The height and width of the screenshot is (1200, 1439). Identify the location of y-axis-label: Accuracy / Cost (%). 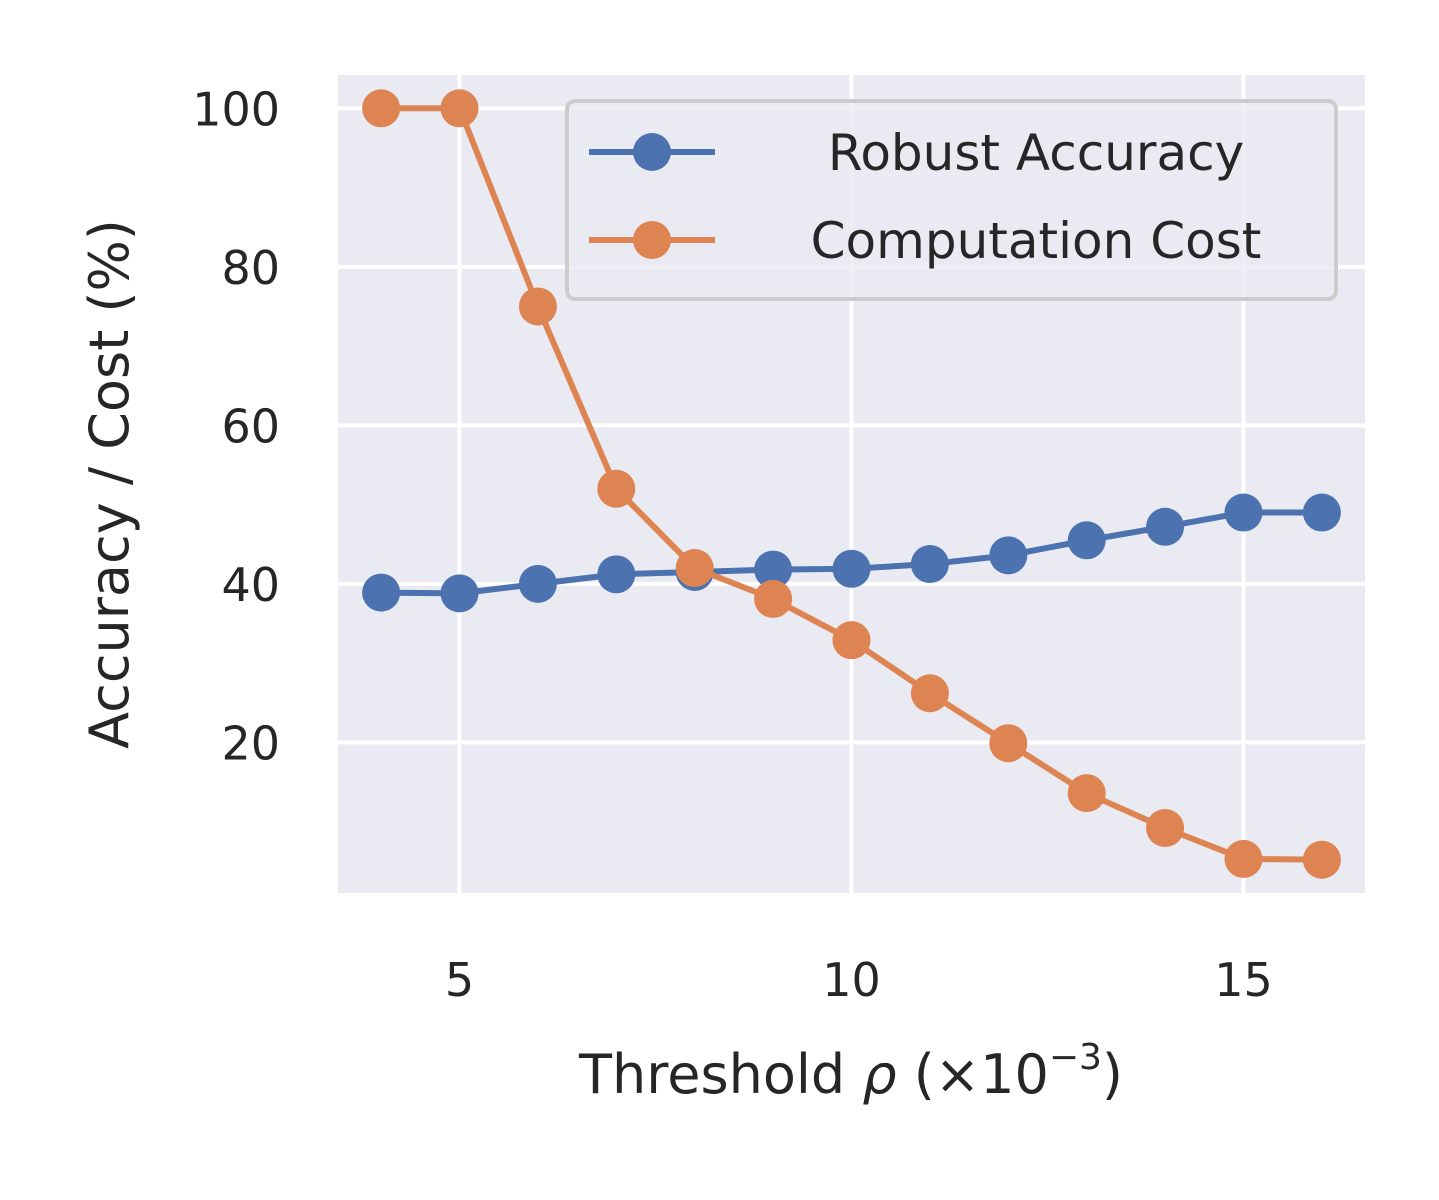
(109, 484).